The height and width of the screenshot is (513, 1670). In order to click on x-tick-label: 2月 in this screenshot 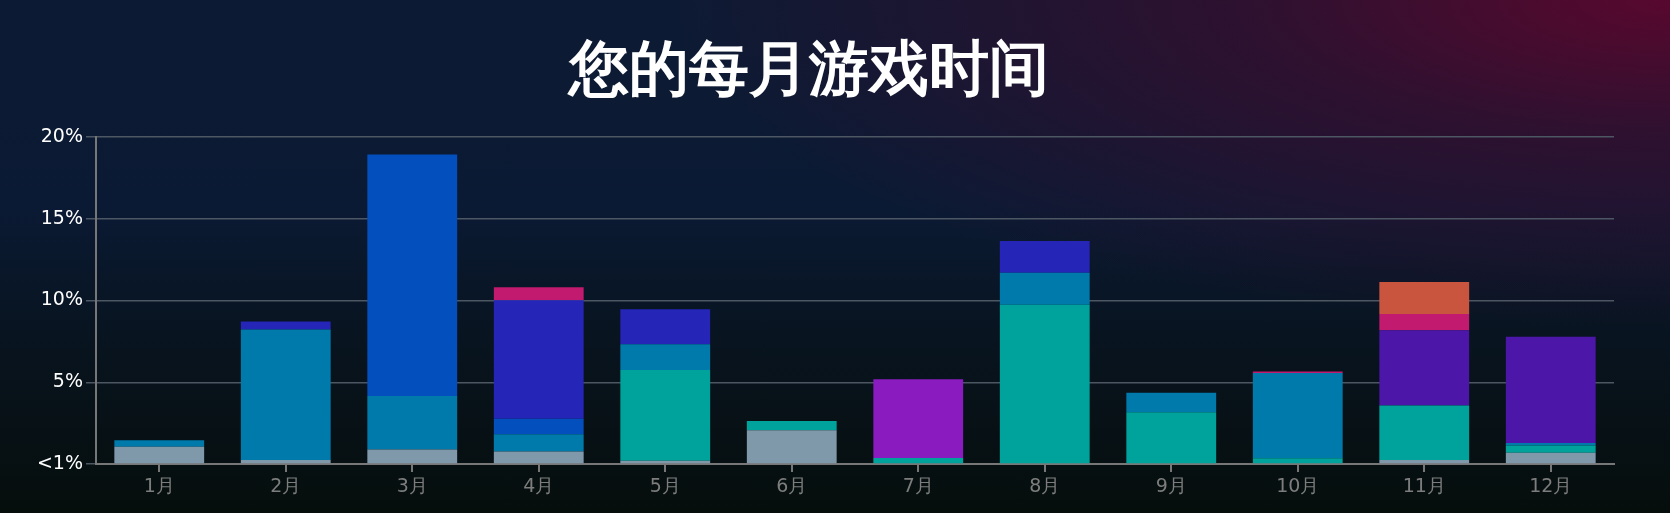, I will do `click(286, 485)`.